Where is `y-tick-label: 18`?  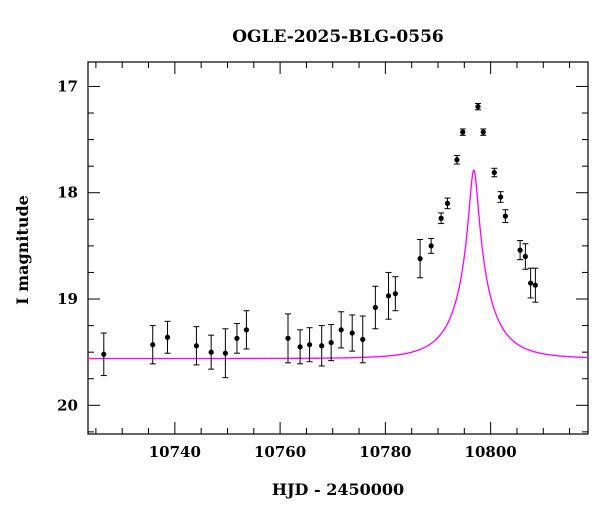
y-tick-label: 18 is located at coordinates (67, 193).